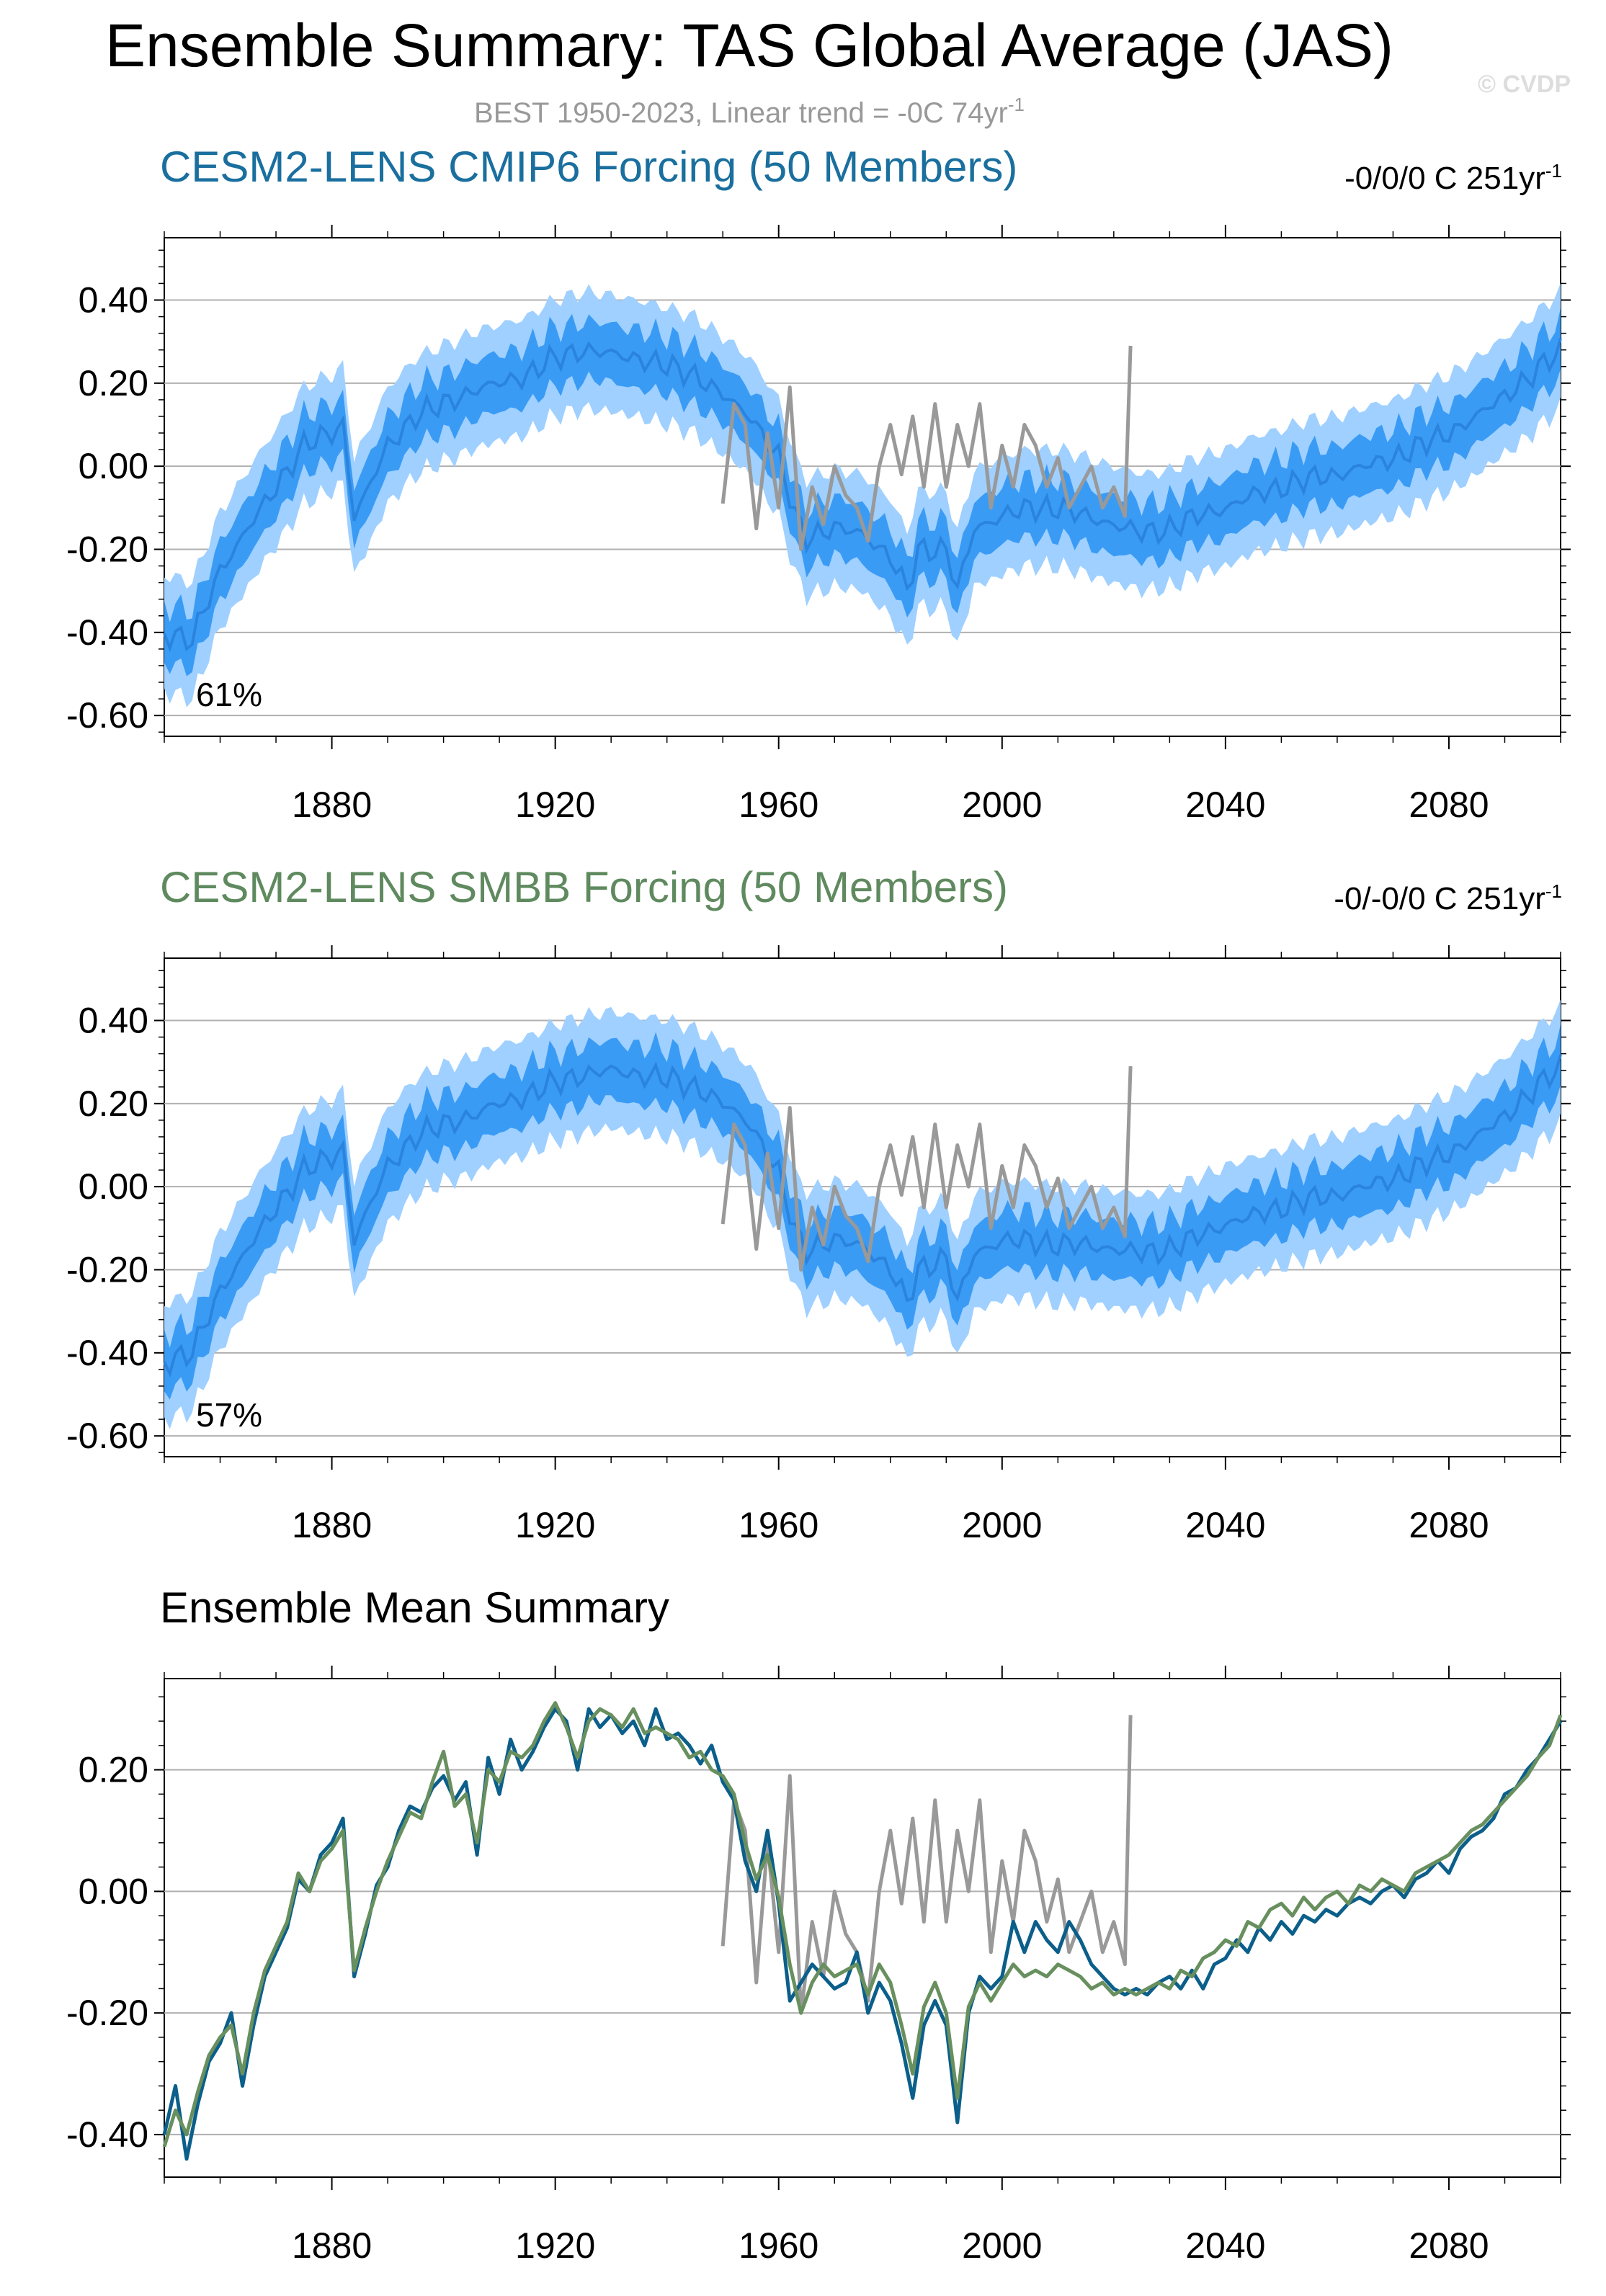 The width and height of the screenshot is (1606, 2296). Describe the element at coordinates (1002, 1525) in the screenshot. I see `smbb-x-tick-label-3: 2000` at that location.